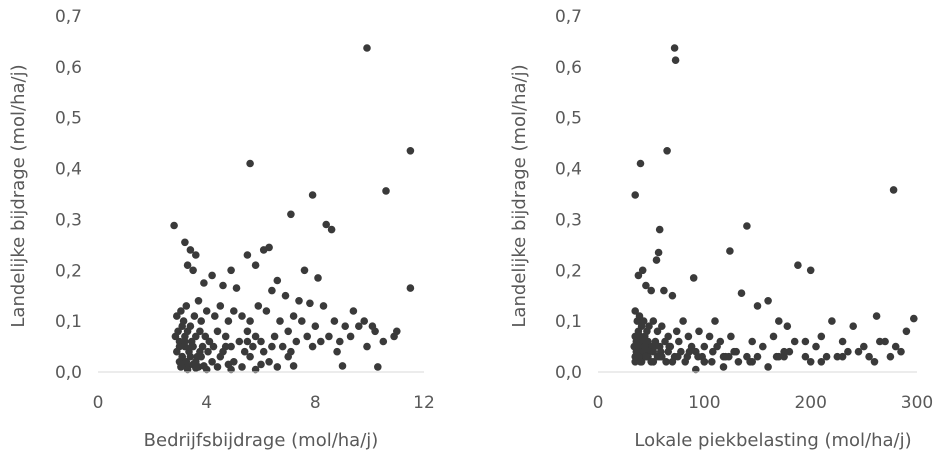  What do you see at coordinates (568, 271) in the screenshot?
I see `y-tick-label: 0,2` at bounding box center [568, 271].